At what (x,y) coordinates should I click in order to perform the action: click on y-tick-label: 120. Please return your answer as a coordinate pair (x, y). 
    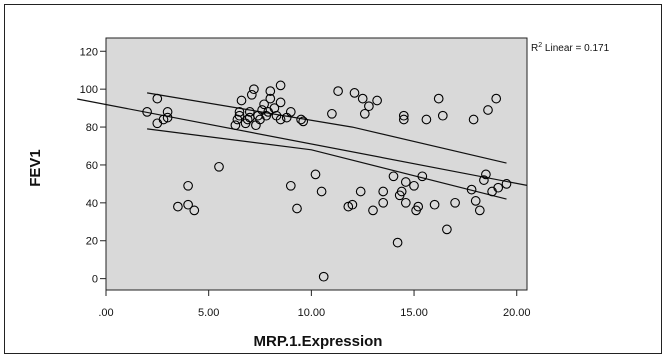
    Looking at the image, I should click on (89, 52).